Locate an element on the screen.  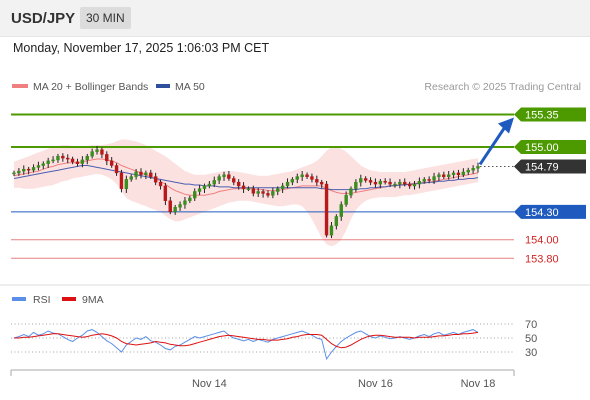
rsi-legend: RSI 9MA is located at coordinates (58, 300).